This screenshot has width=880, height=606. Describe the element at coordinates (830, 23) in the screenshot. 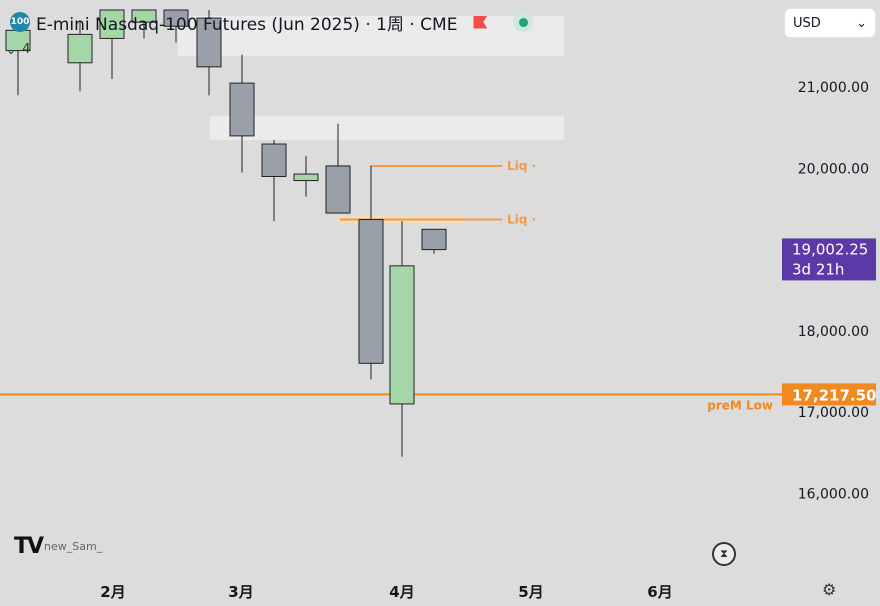

I see `currency-select: USD ⌄` at that location.